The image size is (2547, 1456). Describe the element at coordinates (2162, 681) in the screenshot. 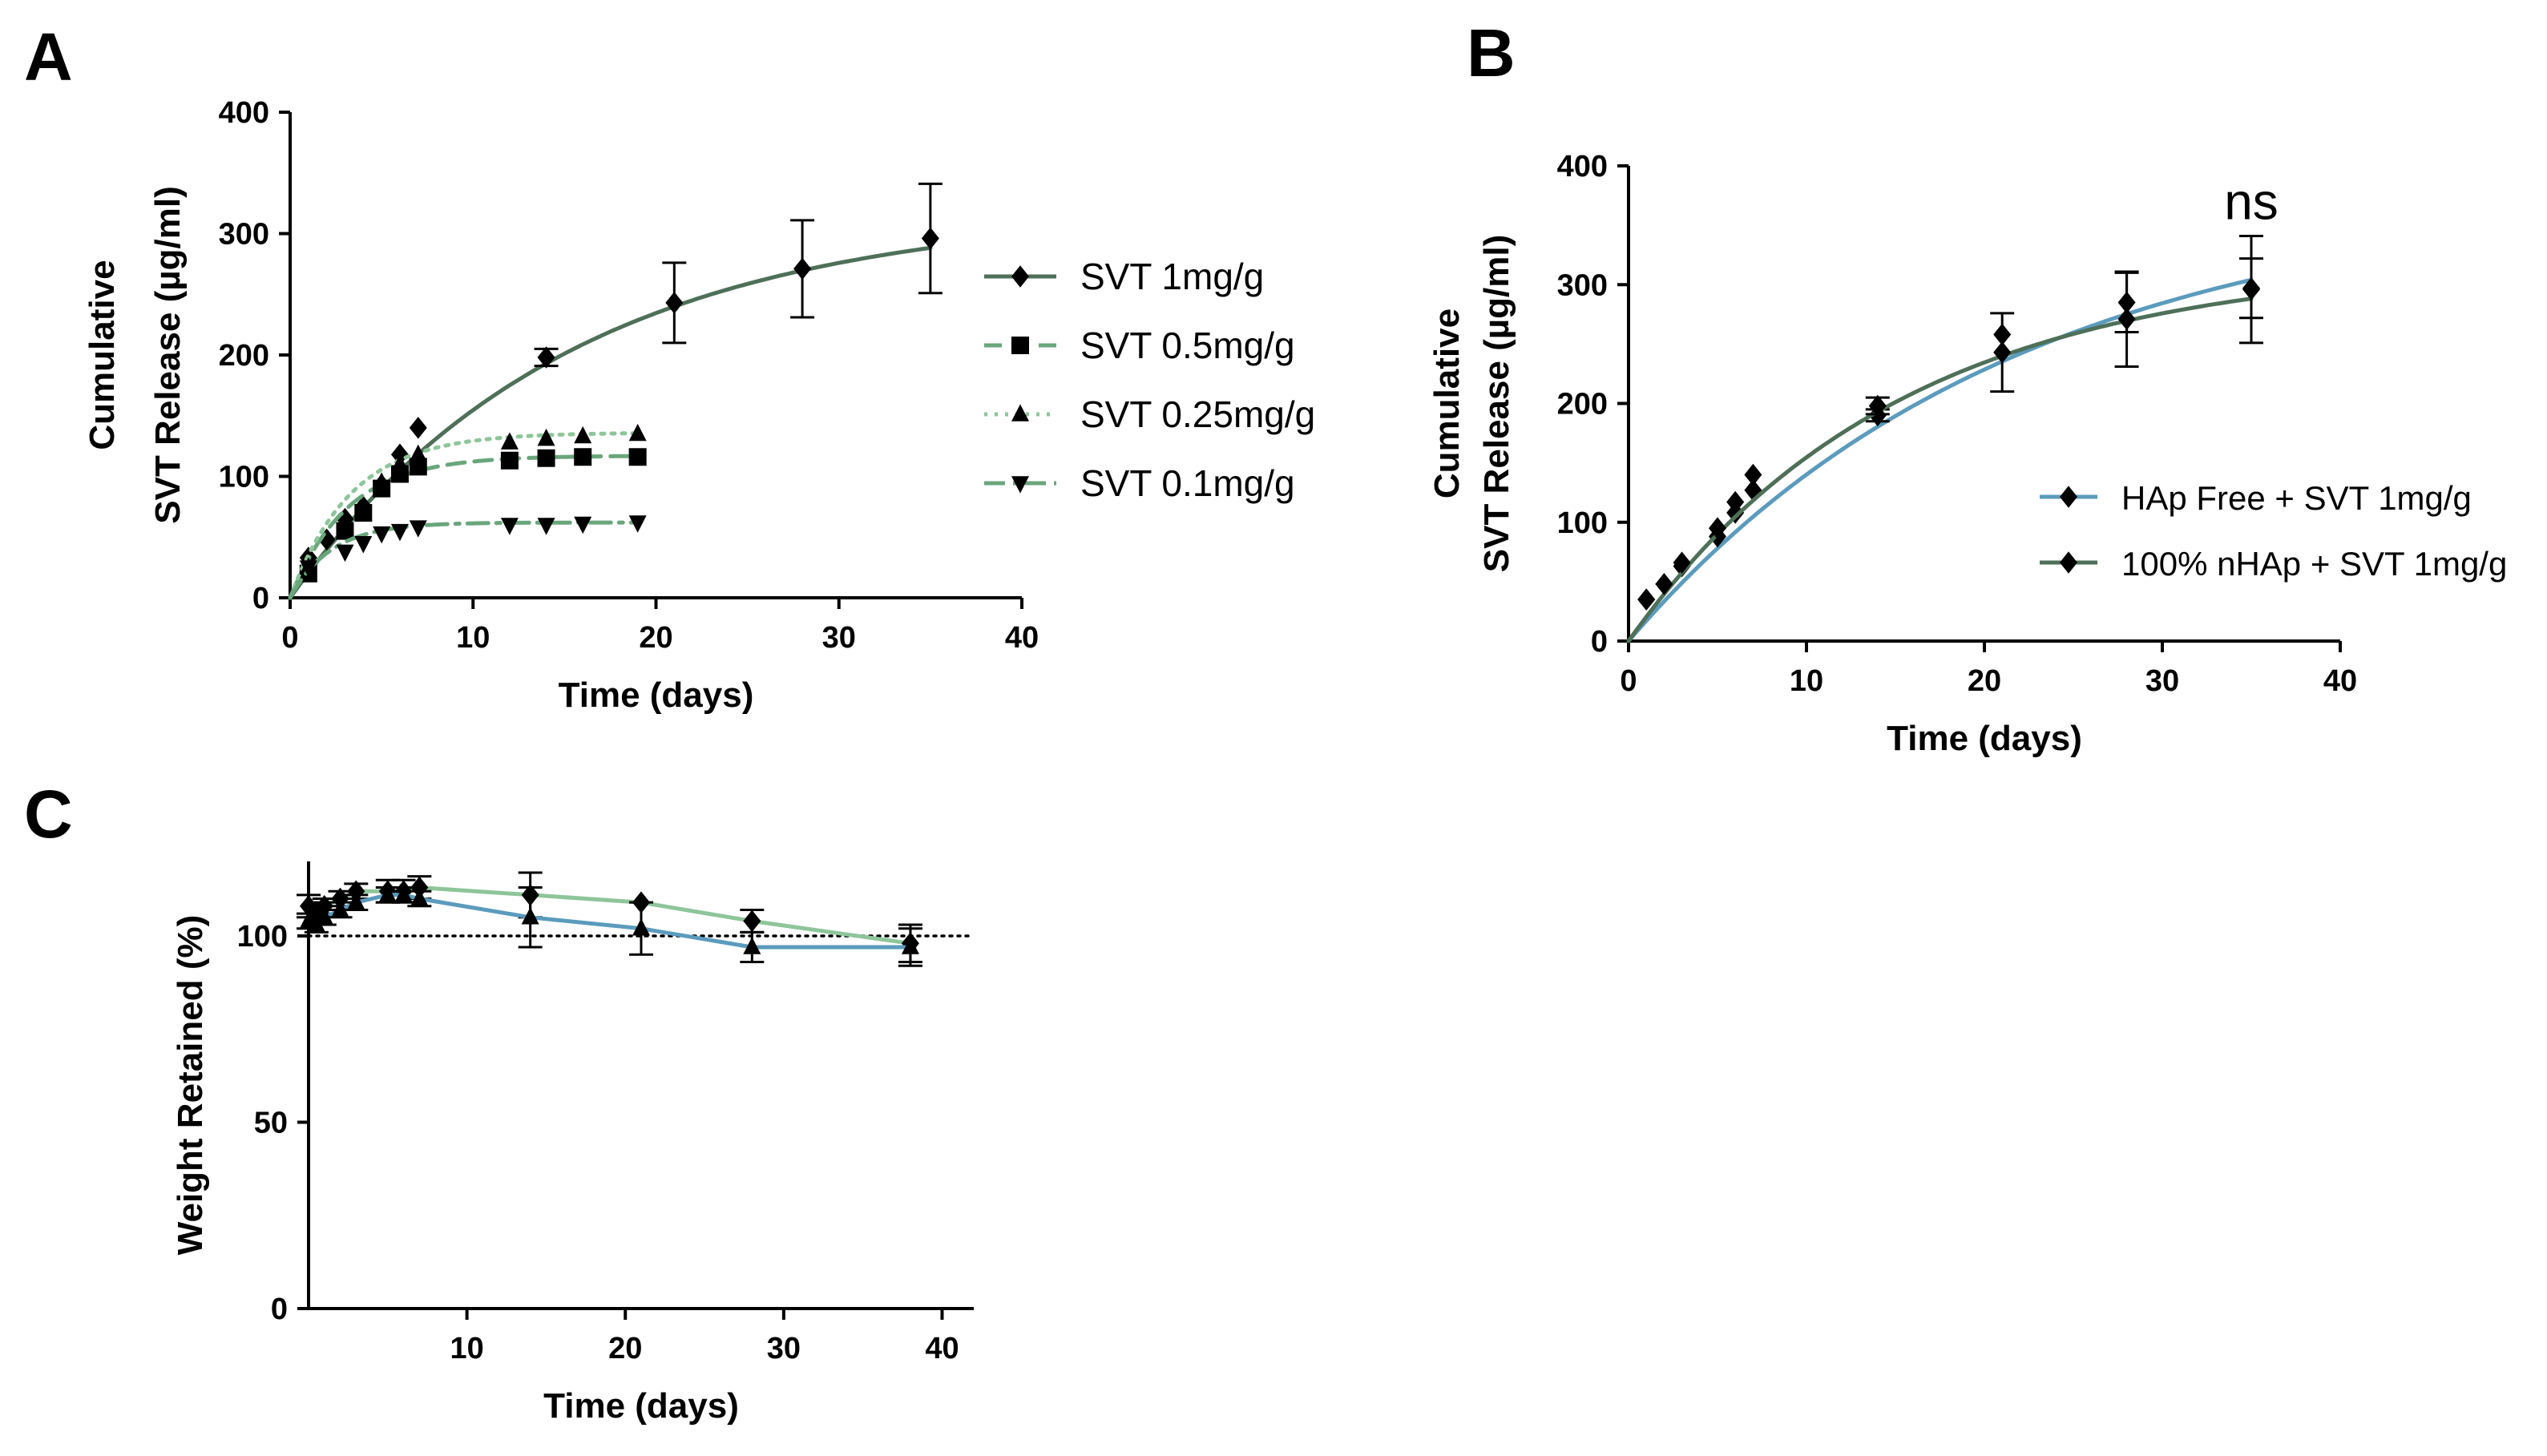

I see `x-tick-label-b: 30` at that location.